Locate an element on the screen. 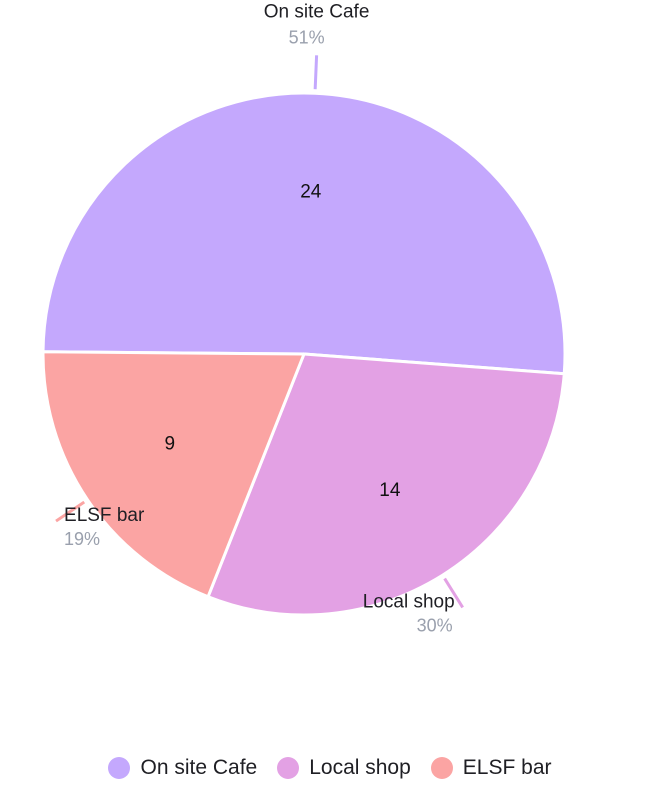 Image resolution: width=660 pixels, height=812 pixels. value-labels: 24 14 9 is located at coordinates (283, 341).